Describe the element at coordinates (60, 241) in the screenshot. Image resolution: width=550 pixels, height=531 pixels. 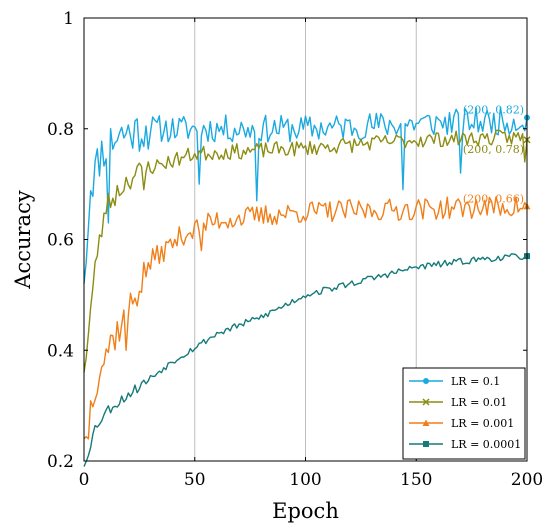
I see `y-tick-label: 0.6` at that location.